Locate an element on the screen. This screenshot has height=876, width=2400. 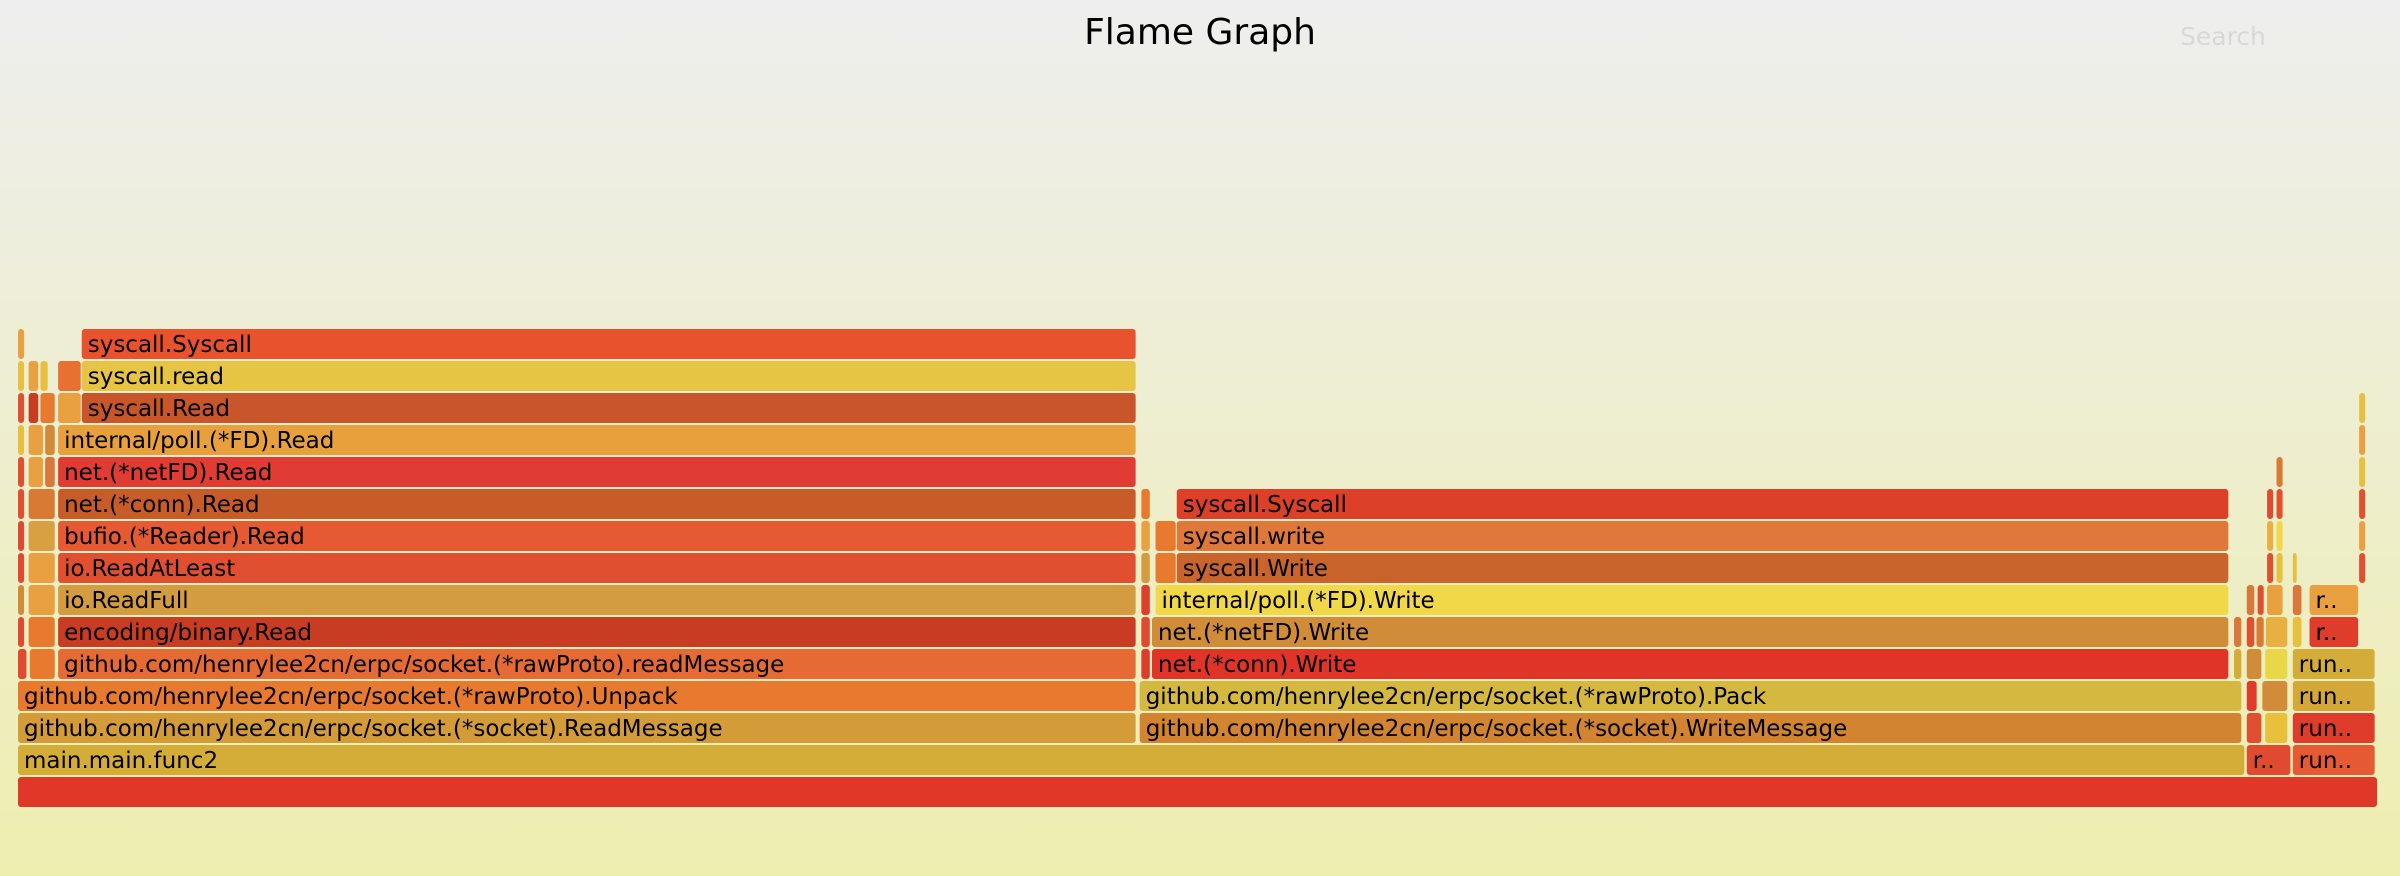
frame: syscall.Read is located at coordinates (608, 408).